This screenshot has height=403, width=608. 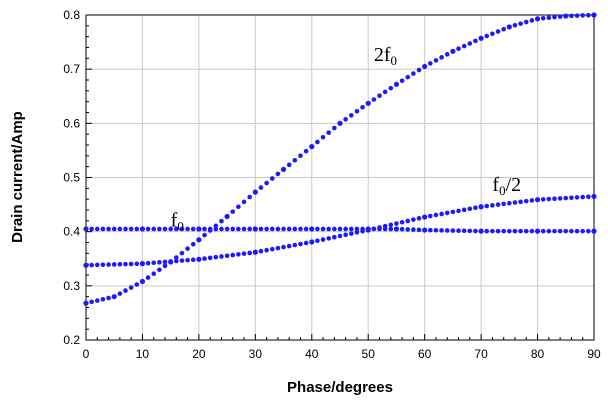 What do you see at coordinates (199, 354) in the screenshot?
I see `x-tick-label: 20` at bounding box center [199, 354].